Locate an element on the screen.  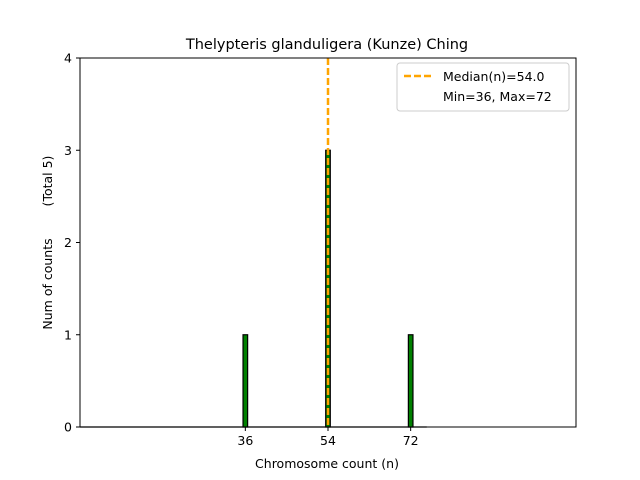
legend-range-label: Min=36, Max=72 is located at coordinates (497, 96).